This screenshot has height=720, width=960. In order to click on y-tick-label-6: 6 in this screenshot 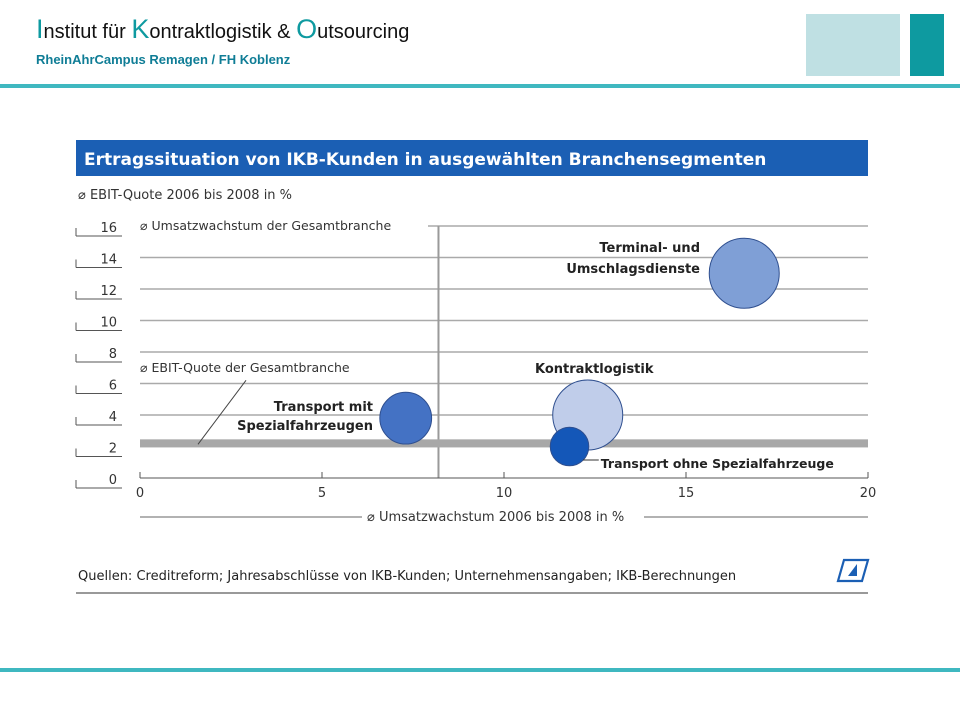, I will do `click(113, 386)`.